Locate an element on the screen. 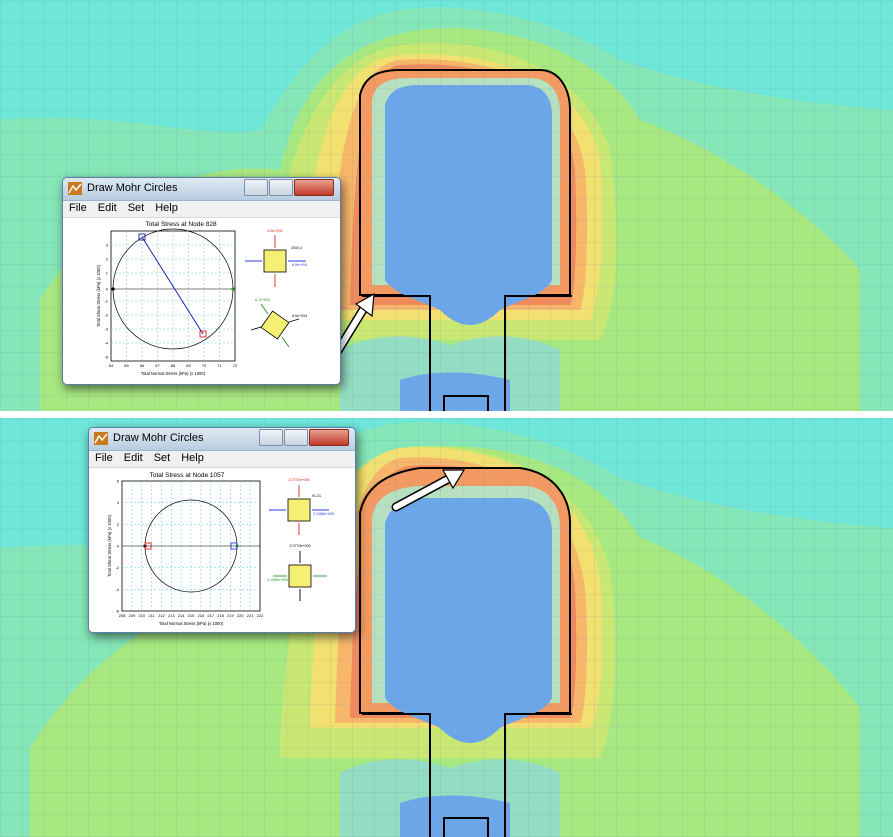  x-tick: 71 is located at coordinates (219, 365).